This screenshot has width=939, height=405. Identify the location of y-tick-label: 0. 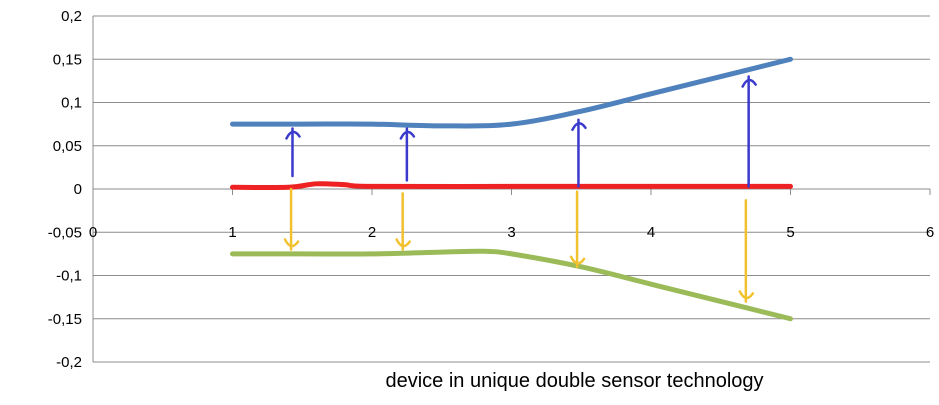
(78, 189).